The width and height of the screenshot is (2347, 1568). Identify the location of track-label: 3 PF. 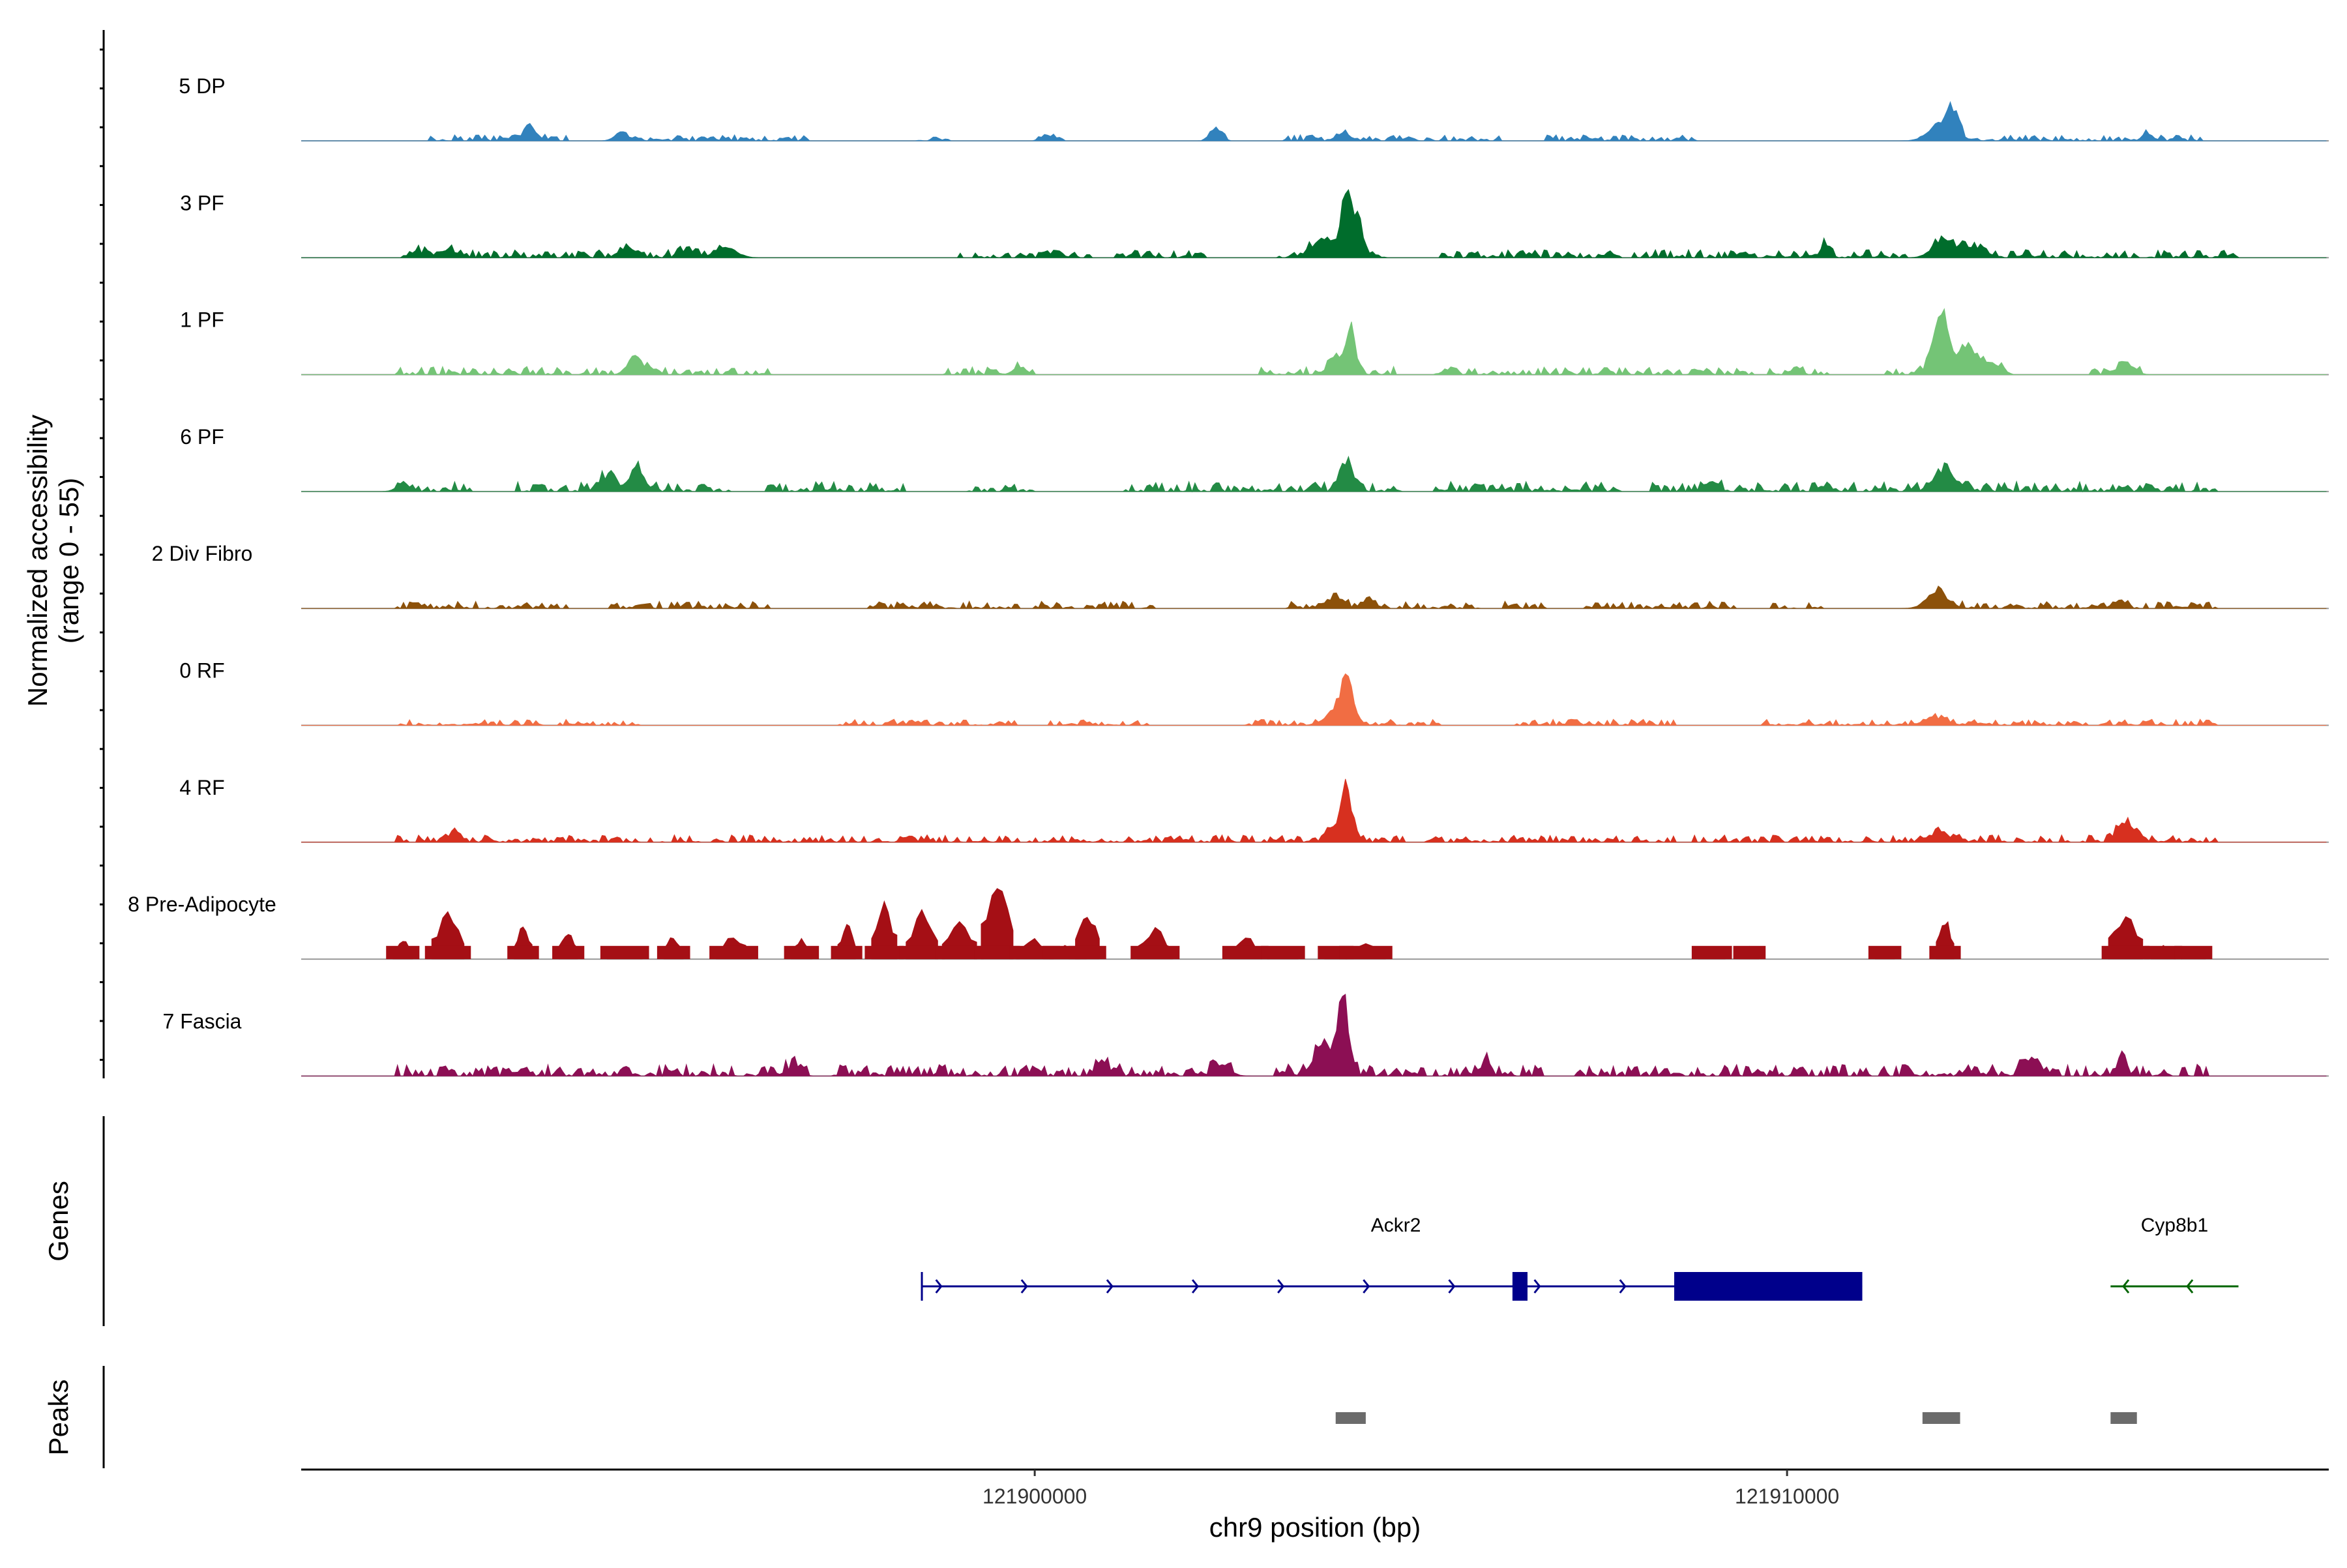
(202, 203).